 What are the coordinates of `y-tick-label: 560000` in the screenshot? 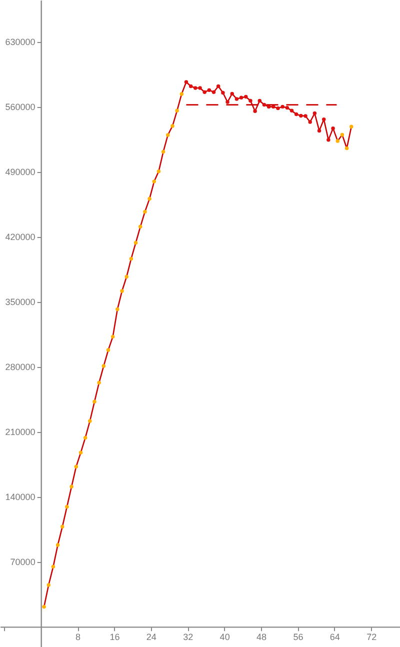 It's located at (20, 107).